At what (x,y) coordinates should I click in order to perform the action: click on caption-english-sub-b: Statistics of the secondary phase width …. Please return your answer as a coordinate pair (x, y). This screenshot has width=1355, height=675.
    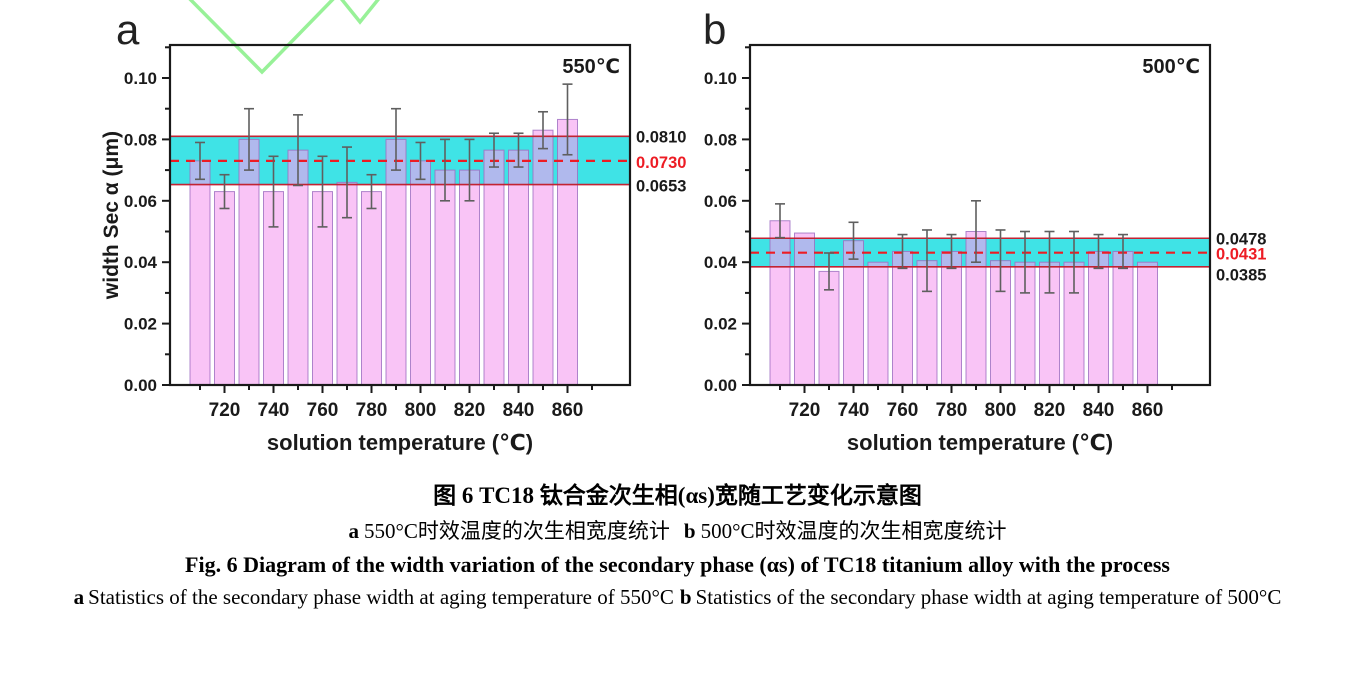
    Looking at the image, I should click on (988, 597).